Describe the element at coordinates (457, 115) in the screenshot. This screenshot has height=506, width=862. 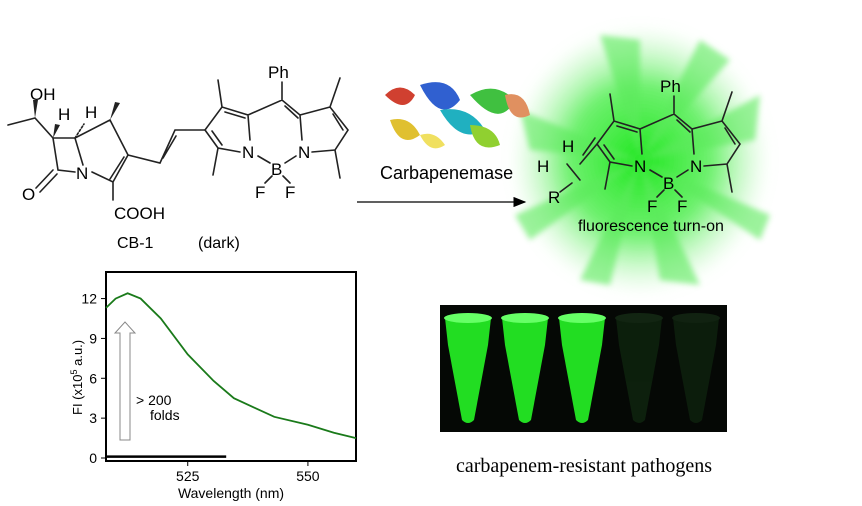
I see `enzyme-protein-image` at that location.